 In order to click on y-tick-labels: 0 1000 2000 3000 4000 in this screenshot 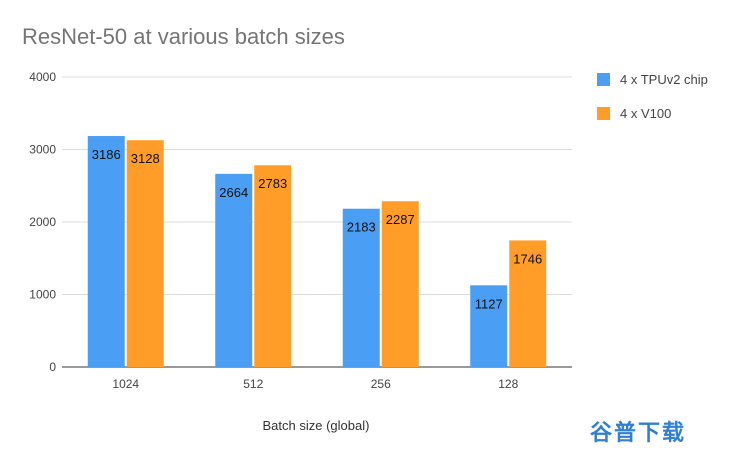, I will do `click(42, 222)`.